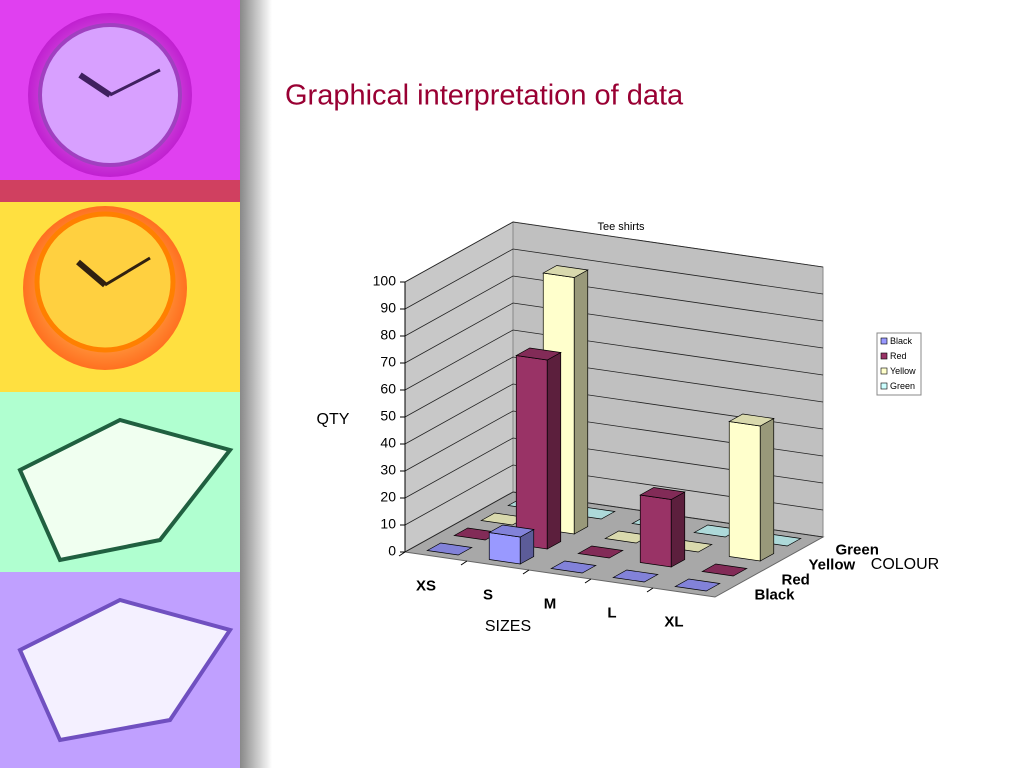 The image size is (1024, 768). I want to click on z-tick-label: Black, so click(775, 594).